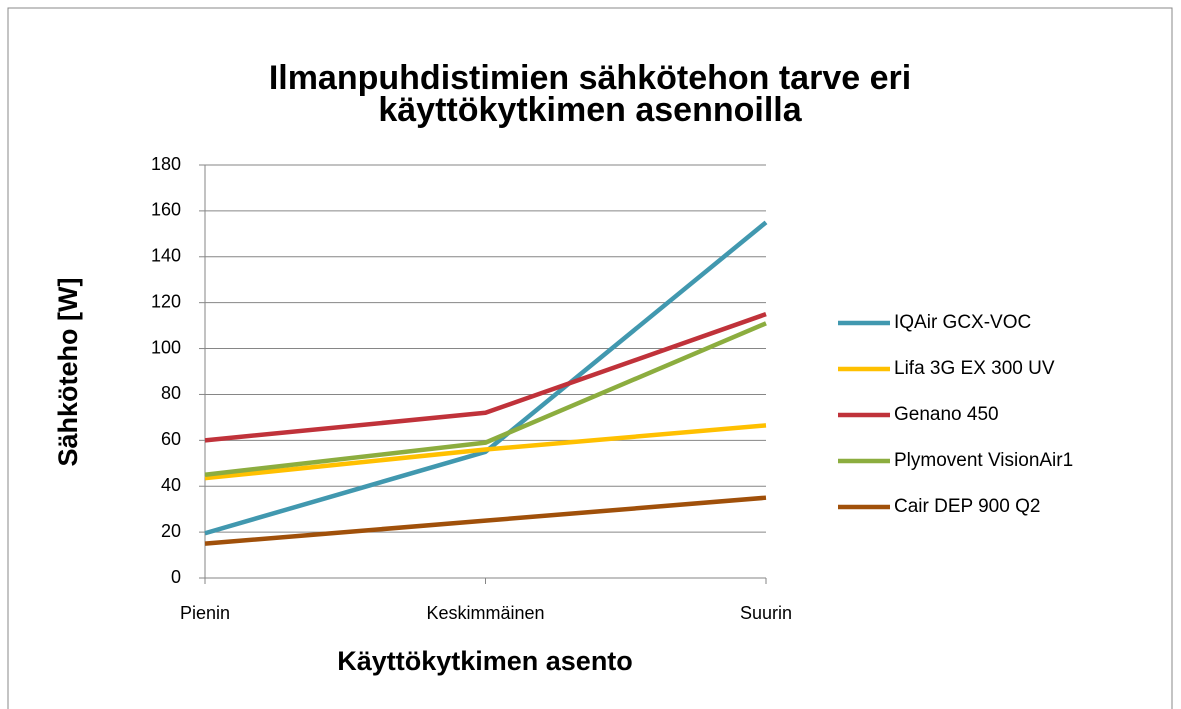  What do you see at coordinates (166, 256) in the screenshot?
I see `y-tick-label: 140` at bounding box center [166, 256].